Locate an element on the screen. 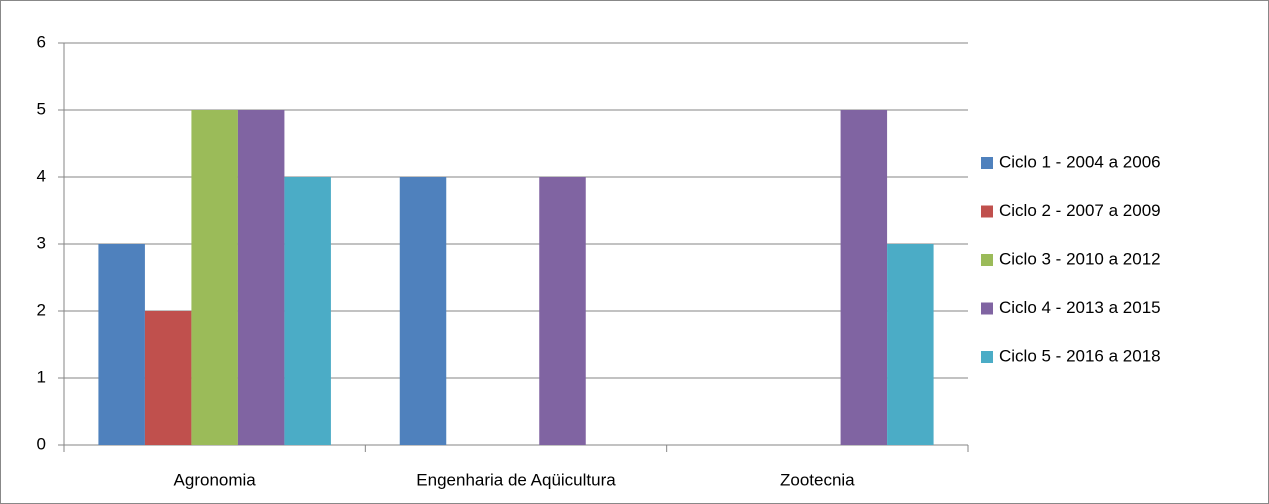  legend-label: Ciclo 5 - 2016 a 2018 is located at coordinates (1080, 355).